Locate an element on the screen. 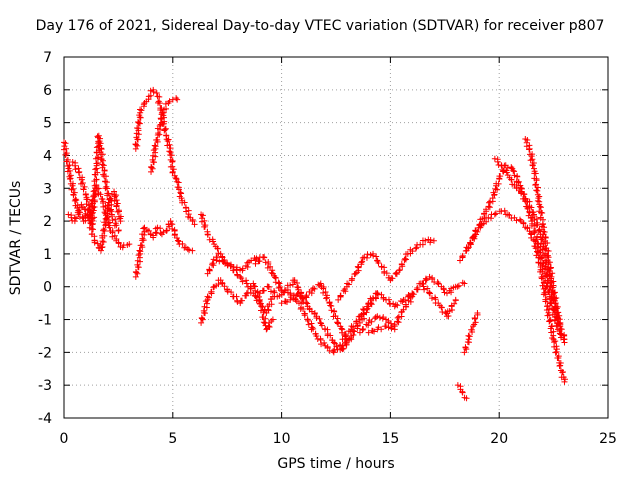 The height and width of the screenshot is (480, 640). series-track-c is located at coordinates (95, 183).